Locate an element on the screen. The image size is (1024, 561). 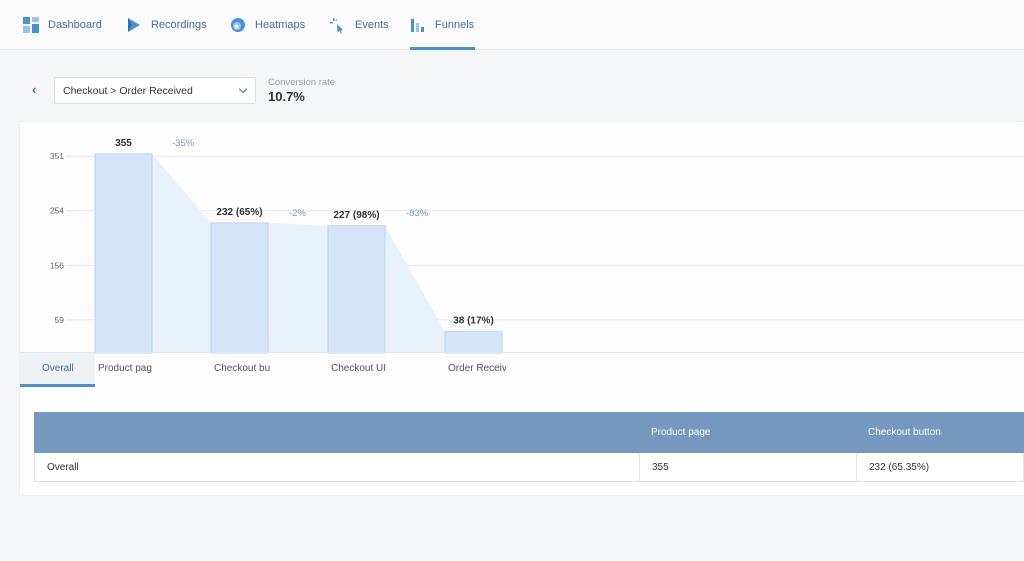
tab-overall-label: Overall is located at coordinates (58, 368).